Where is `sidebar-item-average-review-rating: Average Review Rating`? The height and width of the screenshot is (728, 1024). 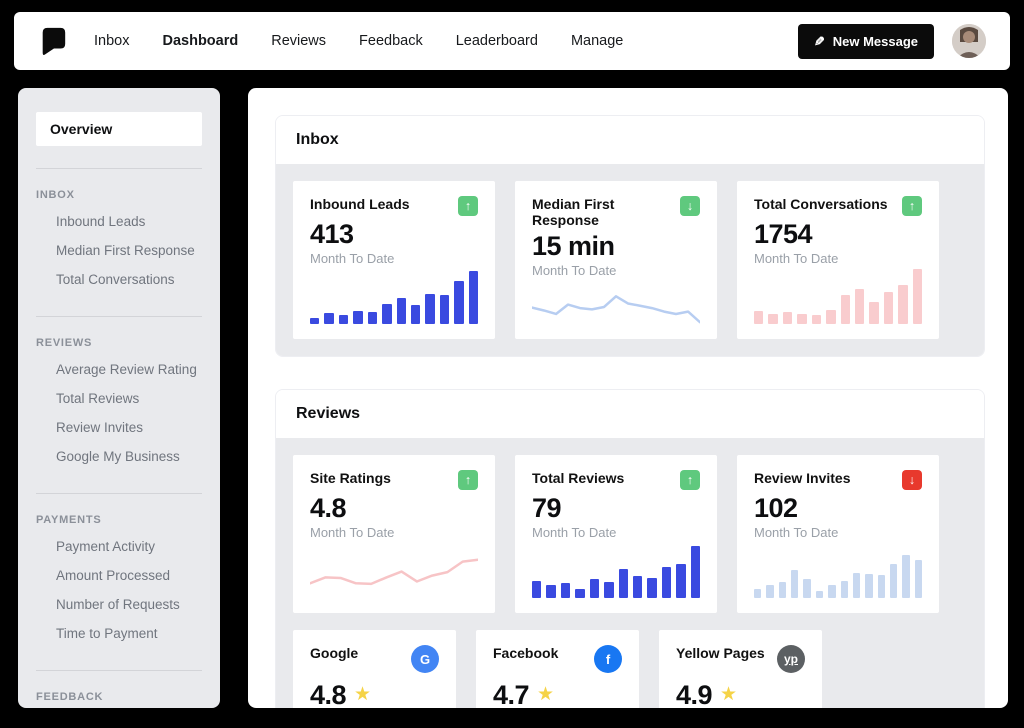
sidebar-item-average-review-rating: Average Review Rating is located at coordinates (126, 369).